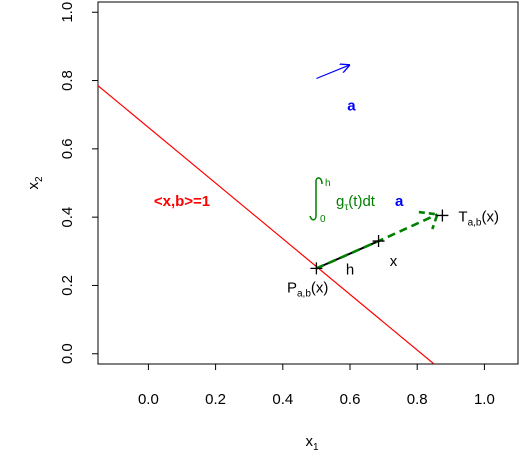 This screenshot has width=530, height=459. What do you see at coordinates (67, 148) in the screenshot?
I see `y-tick-label: 0.6` at bounding box center [67, 148].